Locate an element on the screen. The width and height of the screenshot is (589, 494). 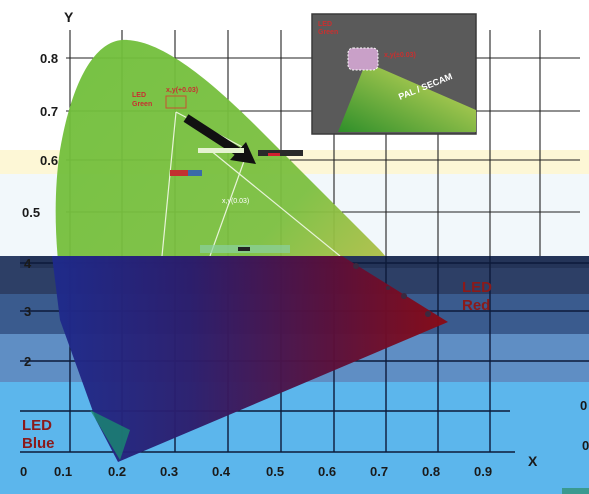
led-blue-label-line1: LED is located at coordinates (37, 425).